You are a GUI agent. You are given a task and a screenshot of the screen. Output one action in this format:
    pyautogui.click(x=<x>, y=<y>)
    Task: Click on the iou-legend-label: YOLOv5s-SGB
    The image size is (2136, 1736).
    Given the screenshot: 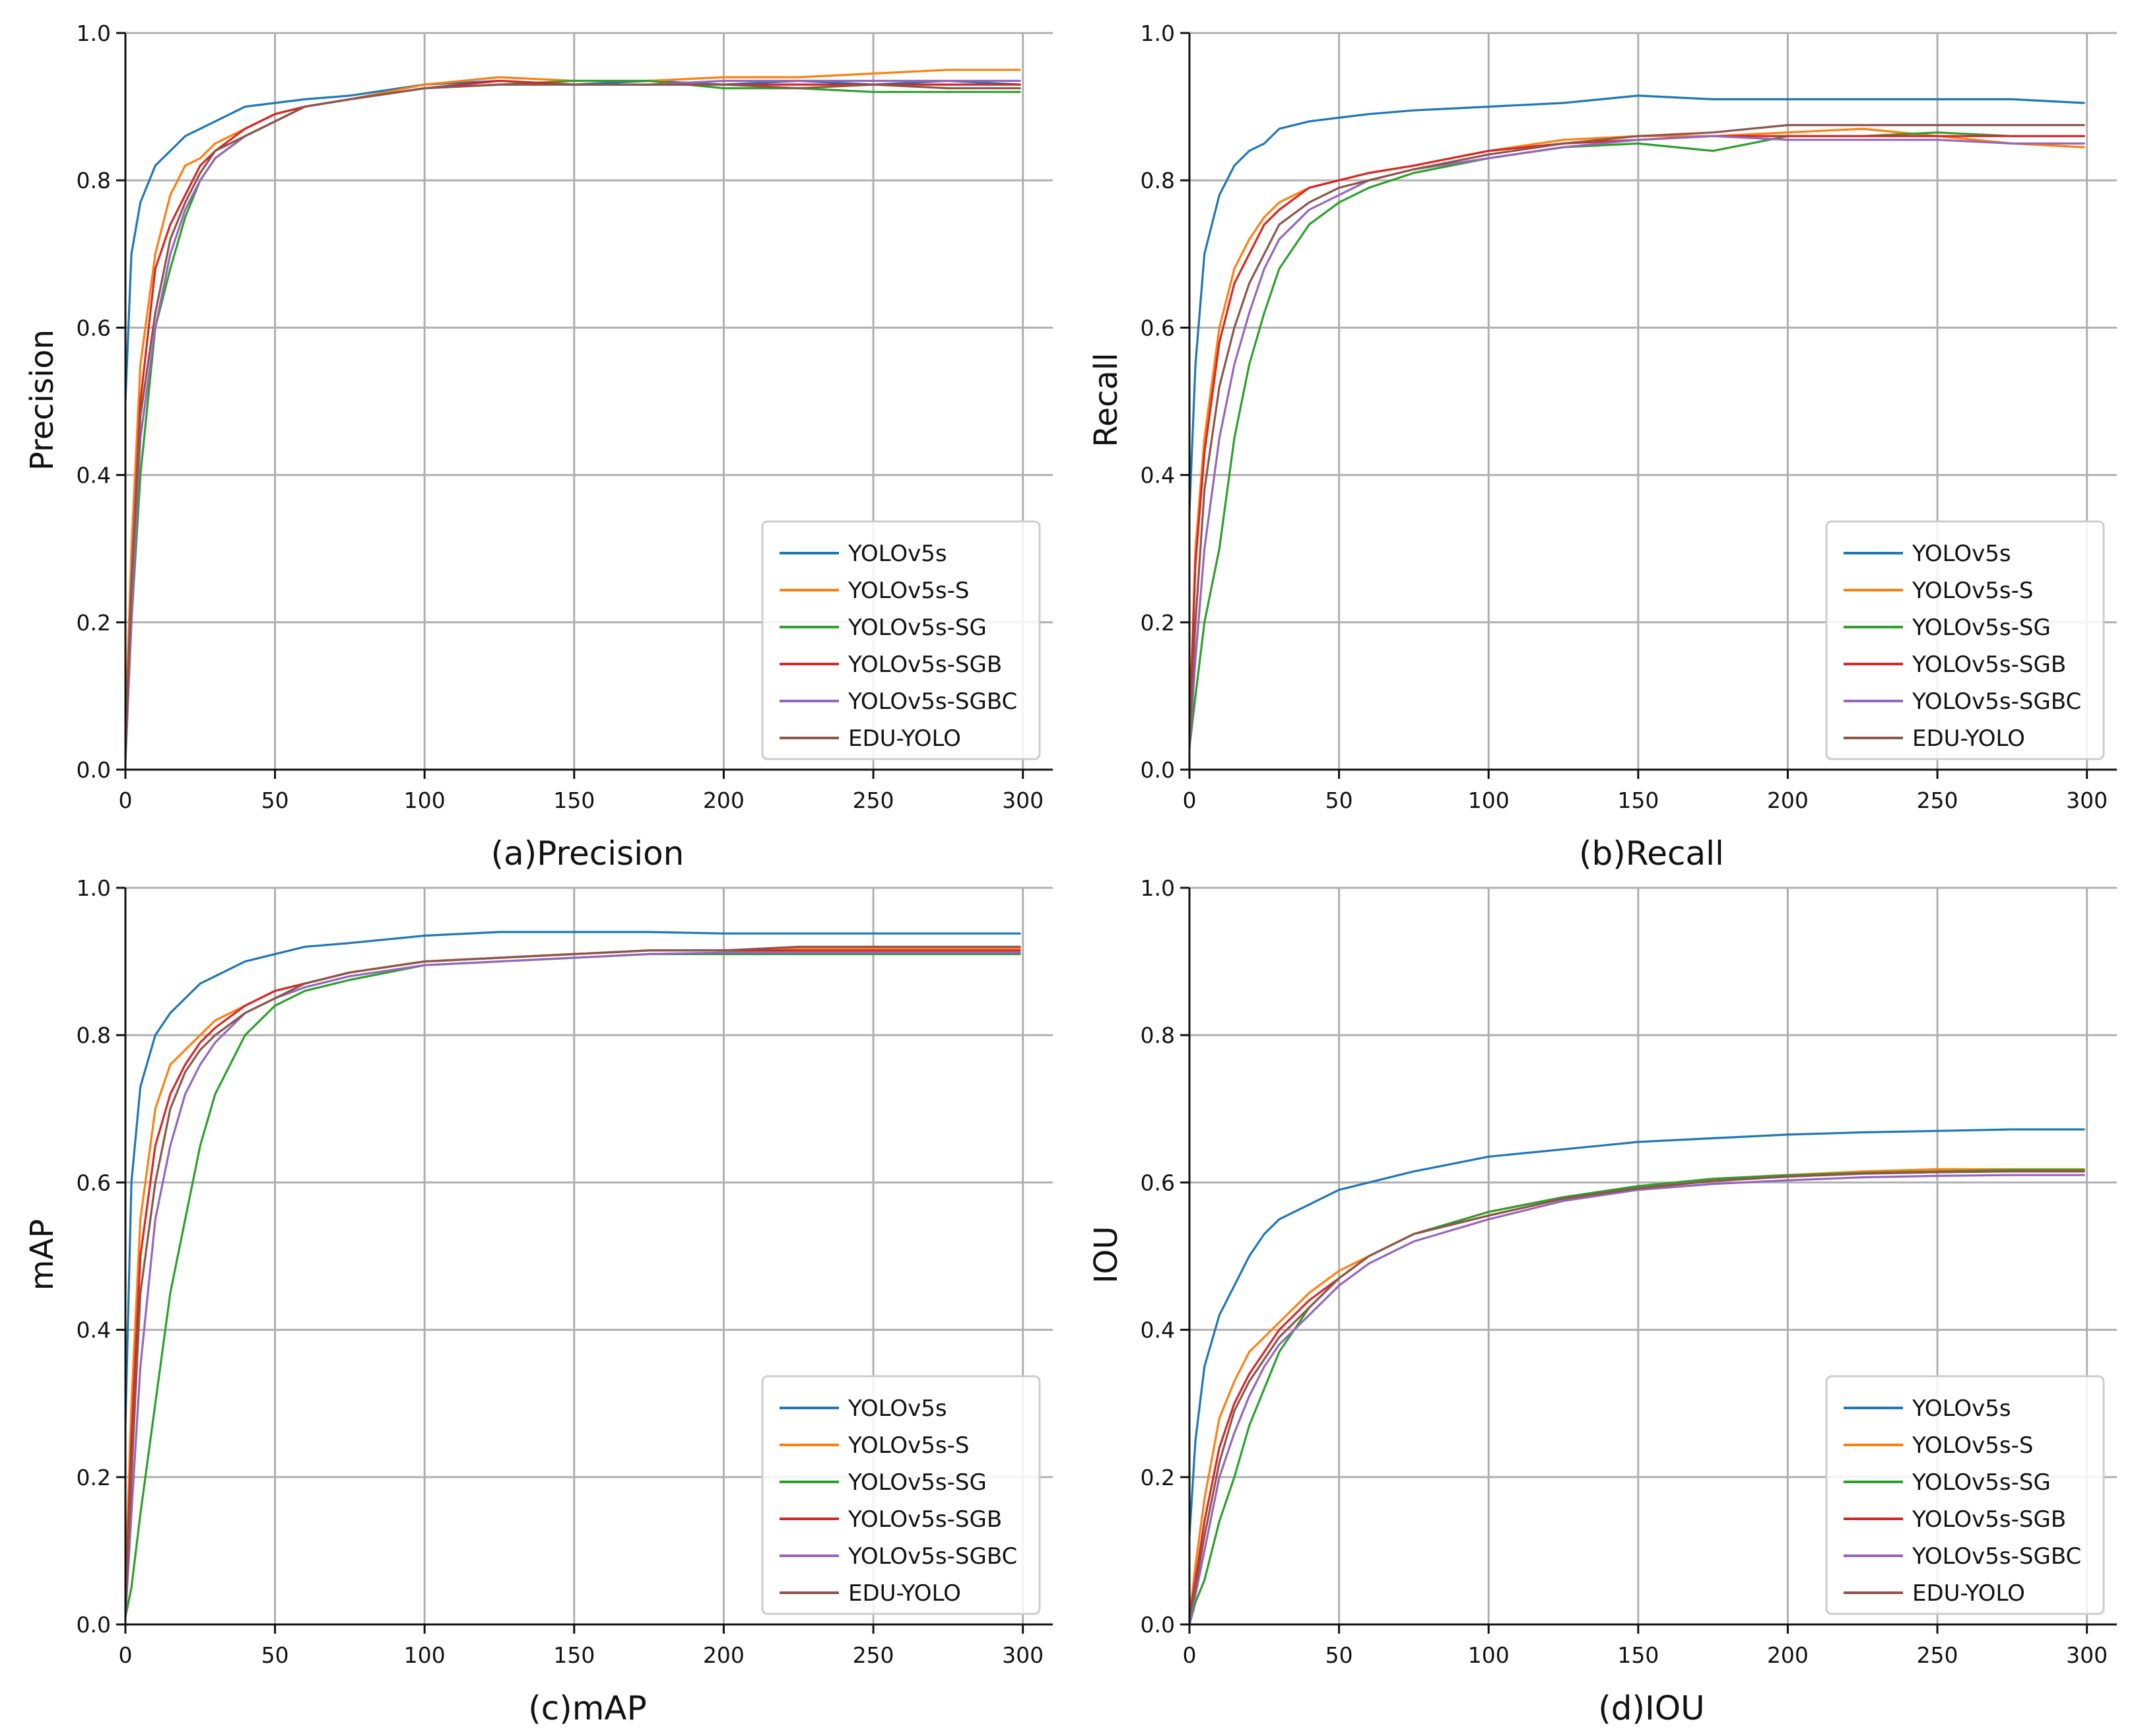 What is the action you would take?
    pyautogui.click(x=1989, y=1519)
    